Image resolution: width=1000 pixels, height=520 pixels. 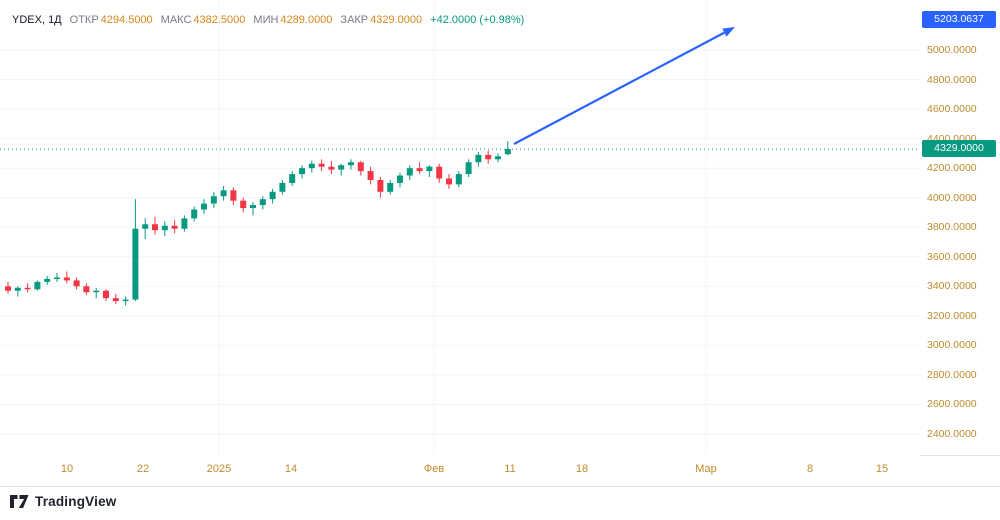 What do you see at coordinates (84, 20) in the screenshot?
I see `open-label: ОТКР` at bounding box center [84, 20].